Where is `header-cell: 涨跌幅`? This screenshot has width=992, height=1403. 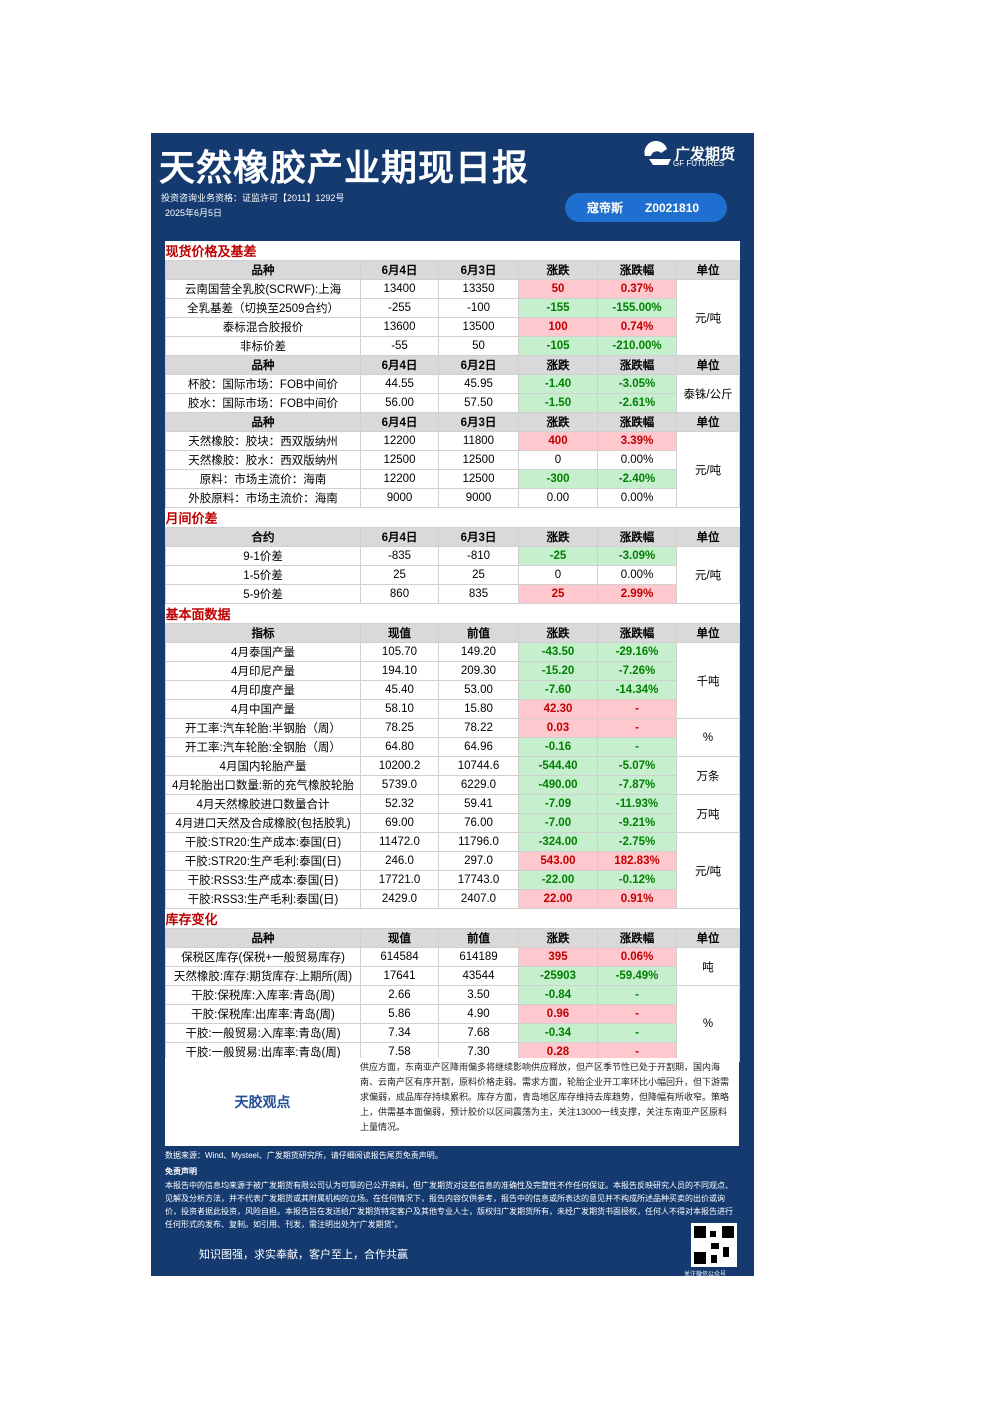 header-cell: 涨跌幅 is located at coordinates (637, 633).